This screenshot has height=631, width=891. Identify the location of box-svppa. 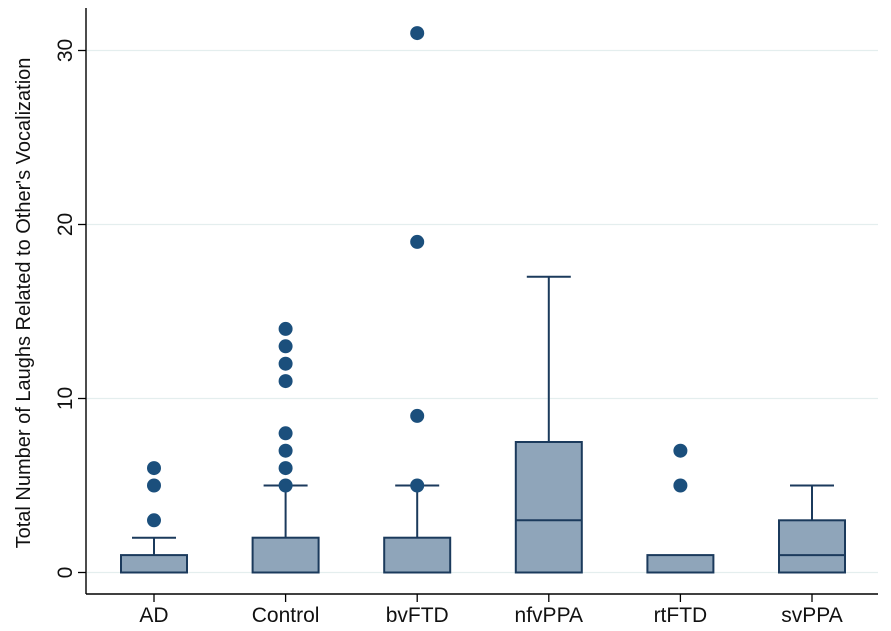
(812, 529).